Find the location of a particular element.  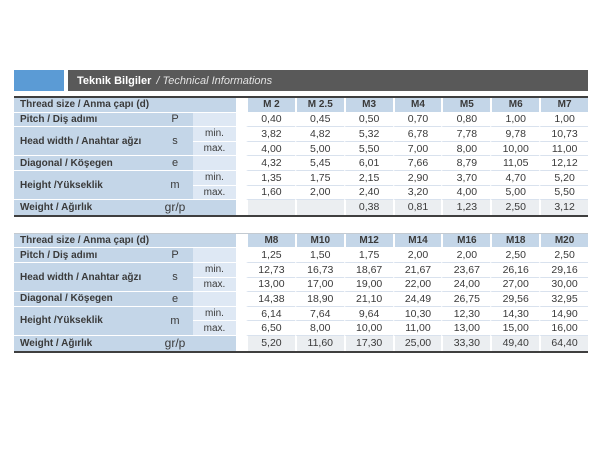

value-head_min-col6: 9,78 is located at coordinates (515, 134).